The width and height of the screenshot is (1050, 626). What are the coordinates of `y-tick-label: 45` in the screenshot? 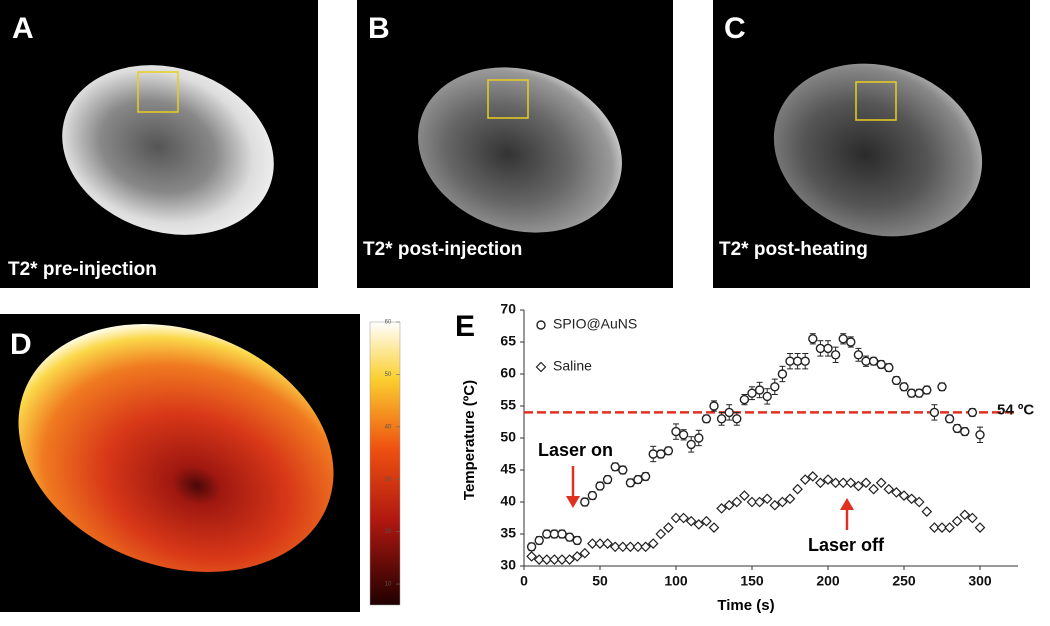 It's located at (508, 469).